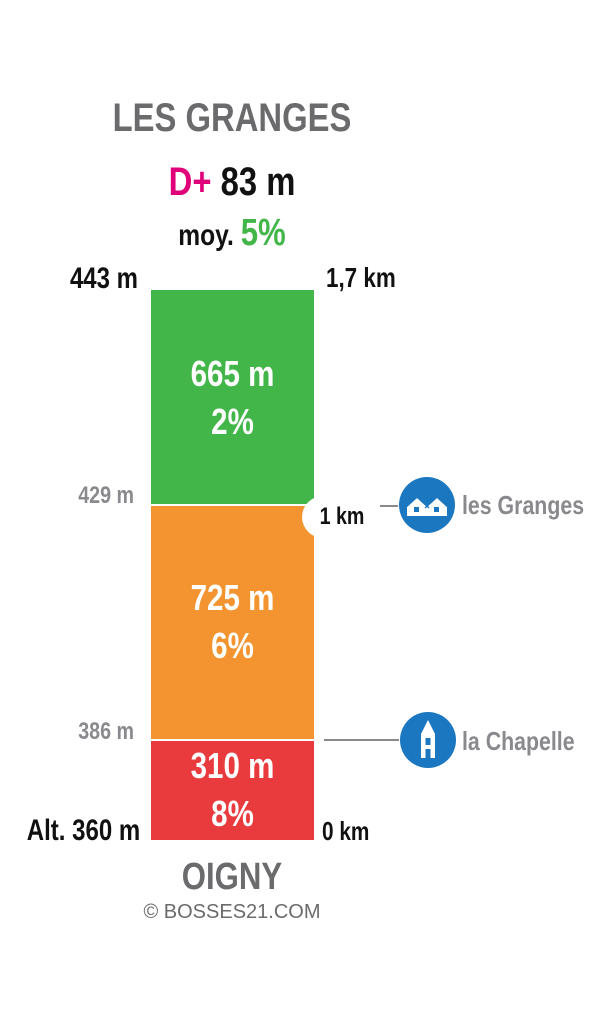  Describe the element at coordinates (190, 182) in the screenshot. I see `elevation-gain-label: D+` at that location.